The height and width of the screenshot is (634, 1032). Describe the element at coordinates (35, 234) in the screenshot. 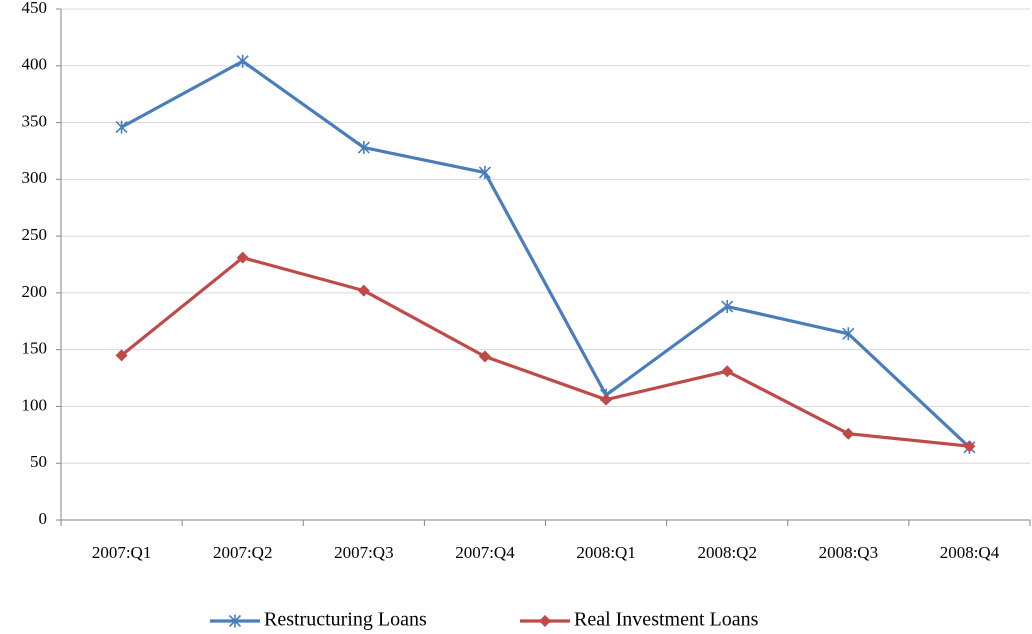

I see `y-tick-label: 250` at that location.